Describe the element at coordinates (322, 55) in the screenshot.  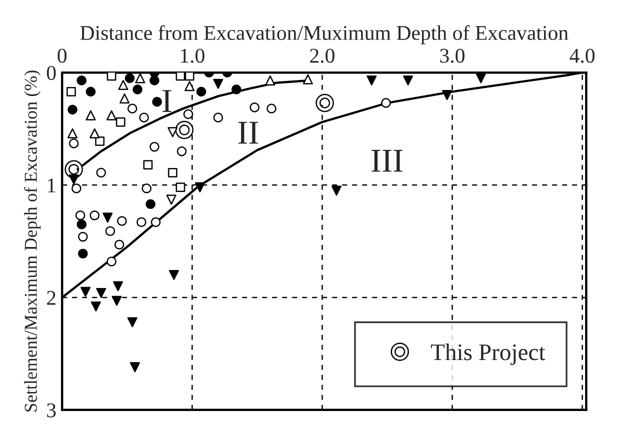
I see `x-tick-label: 2.0` at that location.